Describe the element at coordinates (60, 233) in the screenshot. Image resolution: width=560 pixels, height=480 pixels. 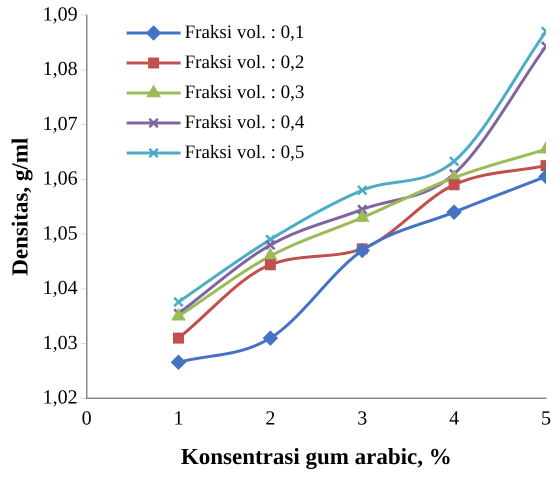
I see `y-tick-label: 1,05` at that location.